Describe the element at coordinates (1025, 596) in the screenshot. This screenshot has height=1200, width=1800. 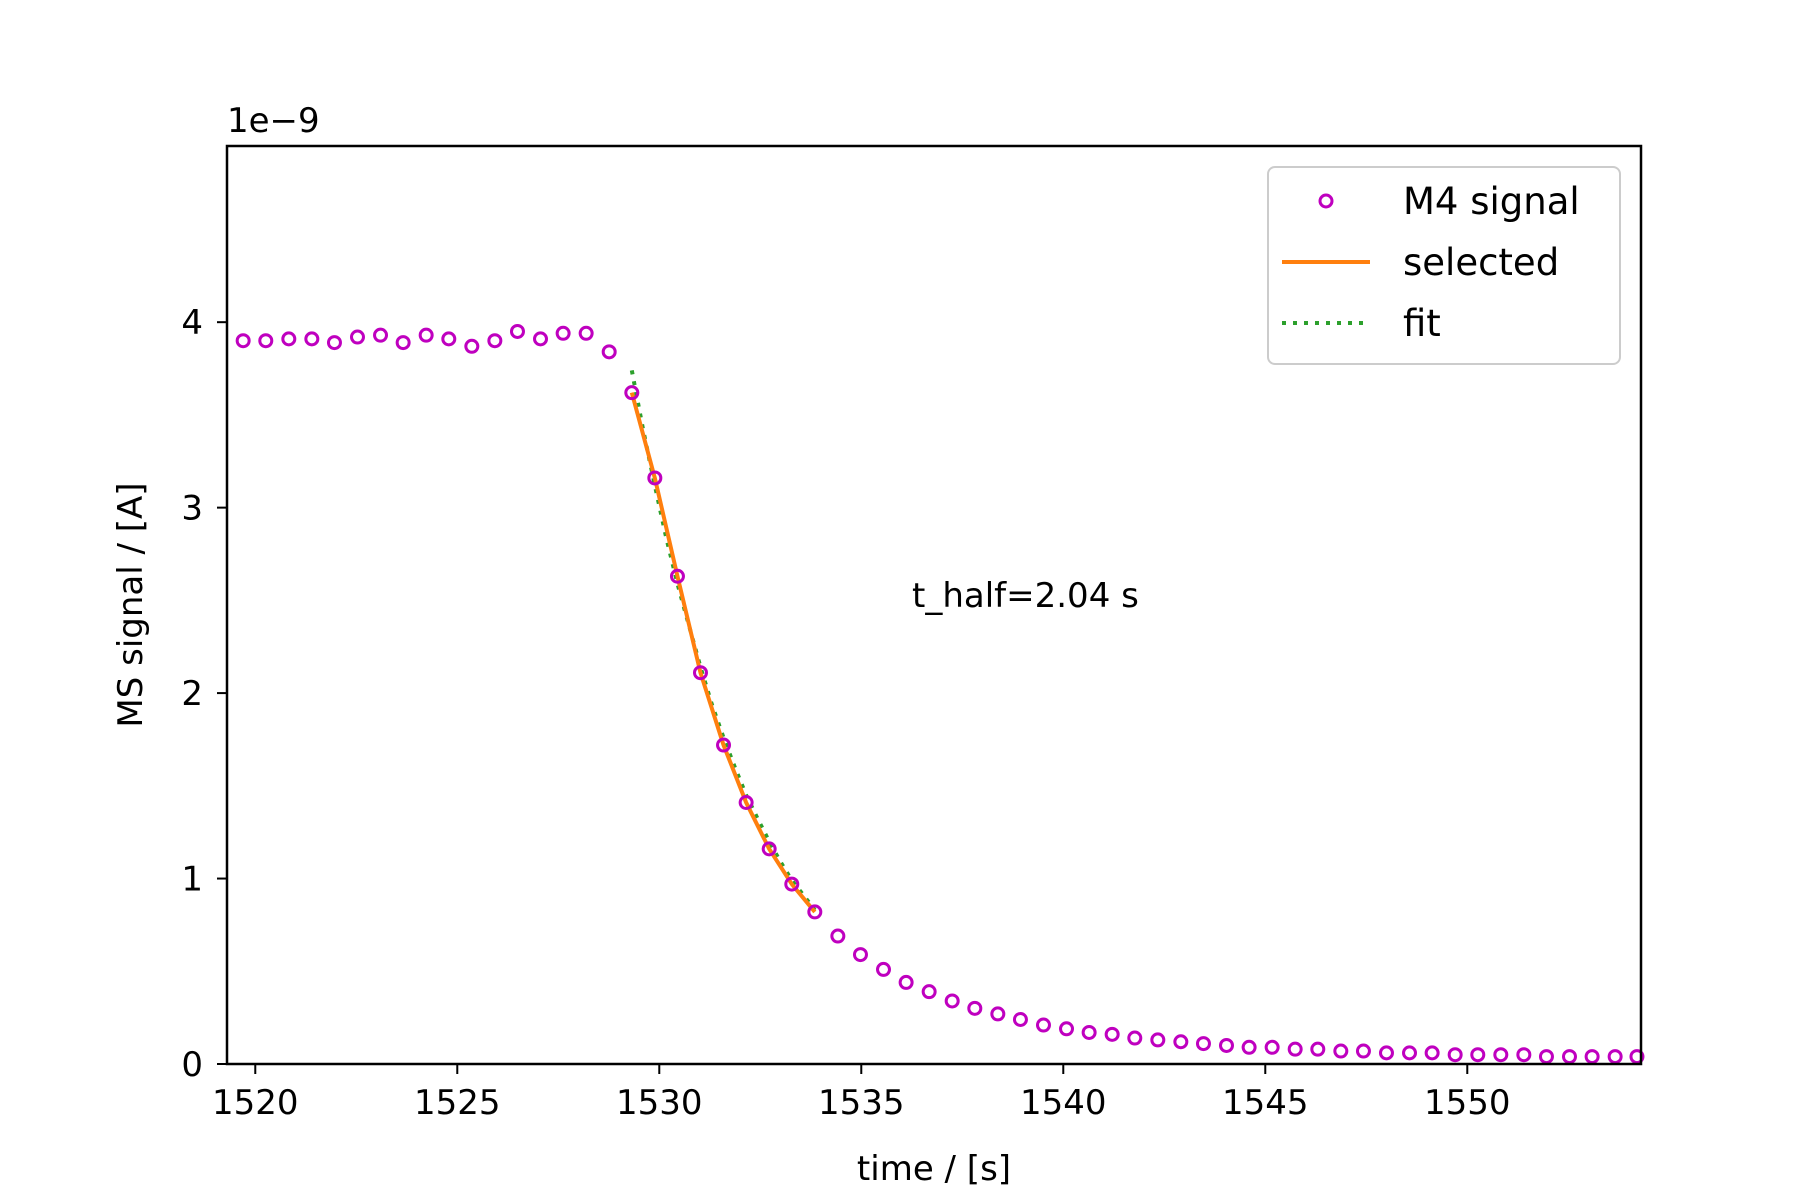
I see `t-half-annotation: t_half=2.04 s` at that location.